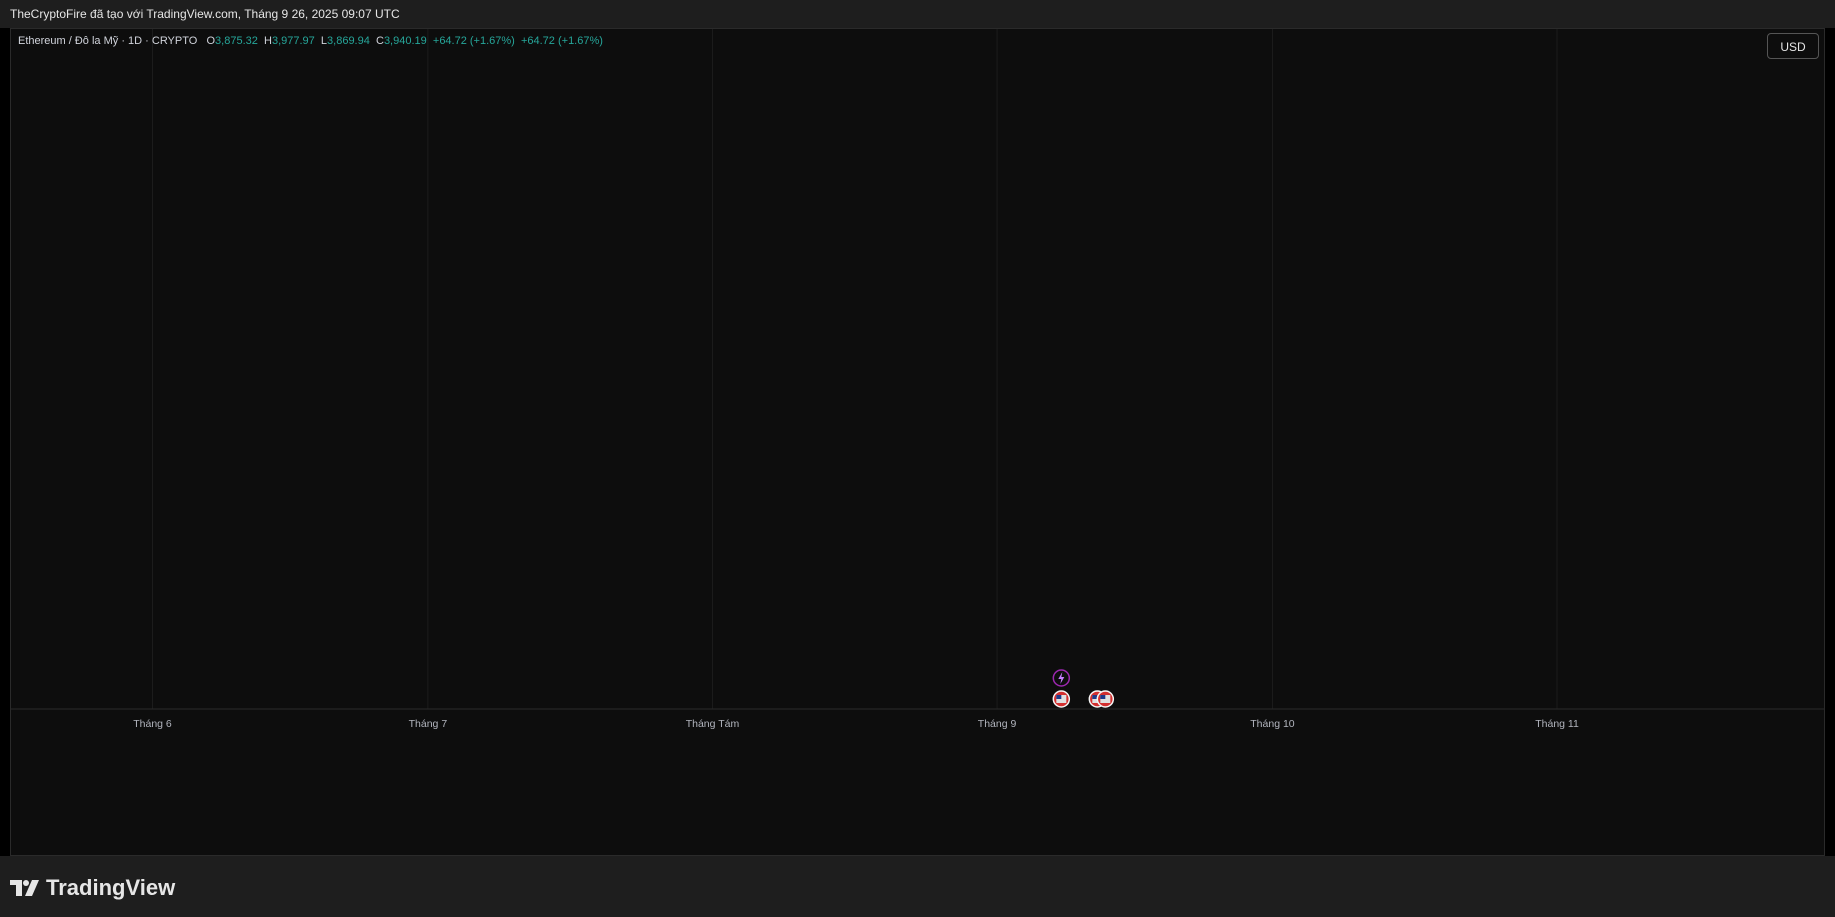 This screenshot has width=1835, height=917. What do you see at coordinates (111, 887) in the screenshot?
I see `brand-label: TradingView` at bounding box center [111, 887].